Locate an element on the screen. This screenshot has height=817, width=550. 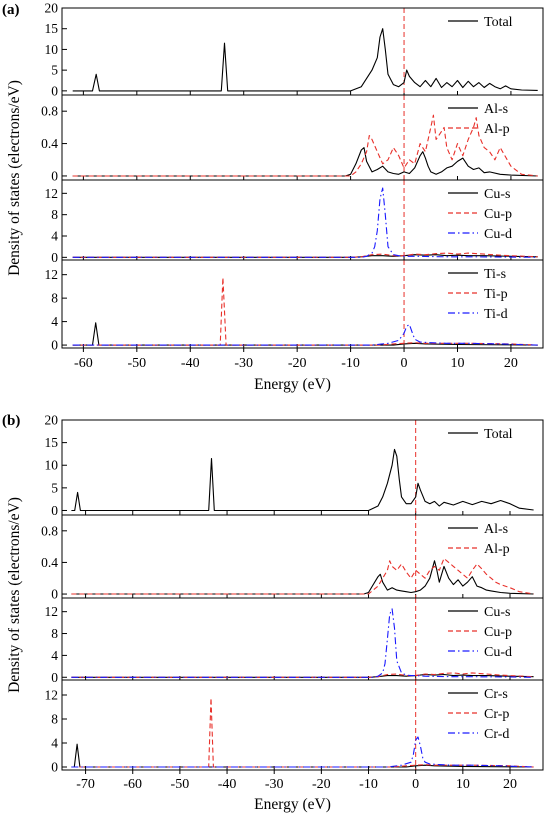
panel-label: (a) is located at coordinates (11, 10).